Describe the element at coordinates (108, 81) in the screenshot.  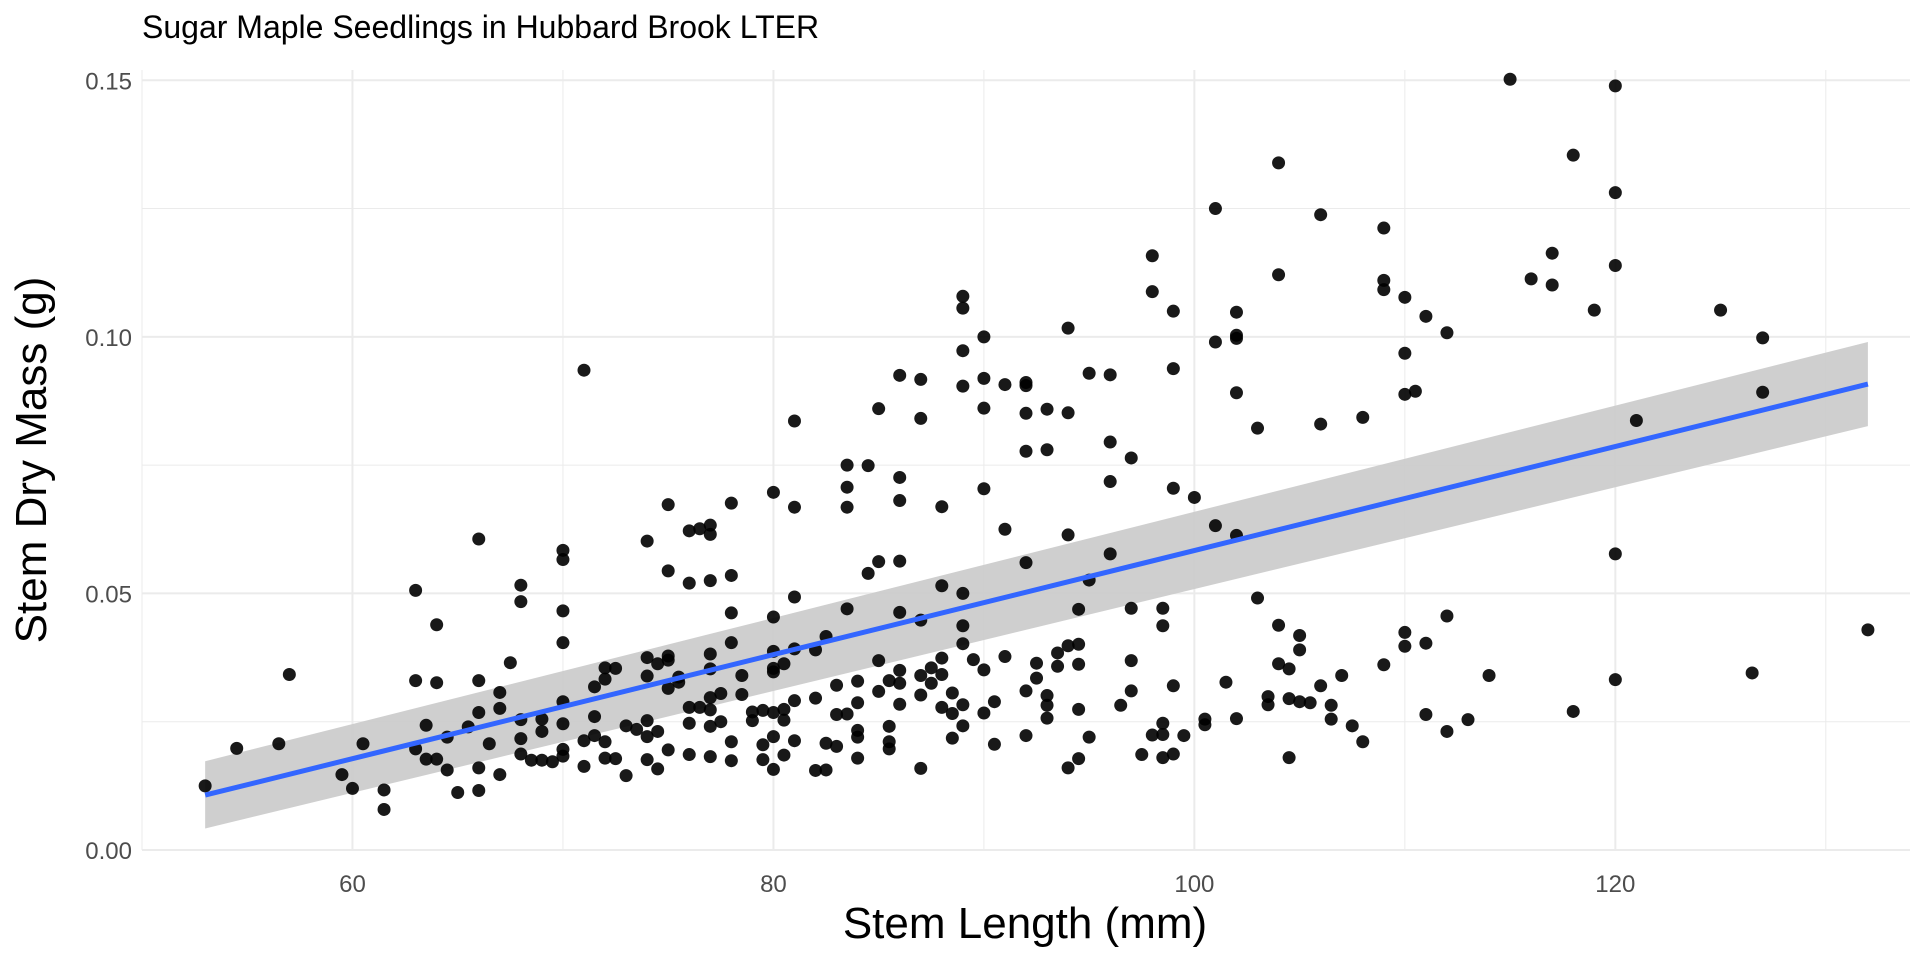
I see `y-tick-label: 0.15` at that location.